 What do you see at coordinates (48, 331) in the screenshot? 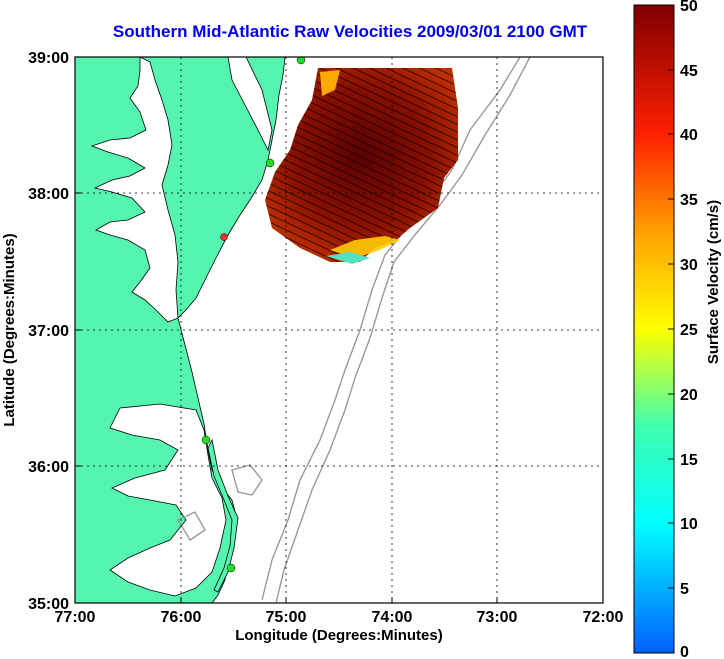
I see `y-tick-label: 37:00` at bounding box center [48, 331].